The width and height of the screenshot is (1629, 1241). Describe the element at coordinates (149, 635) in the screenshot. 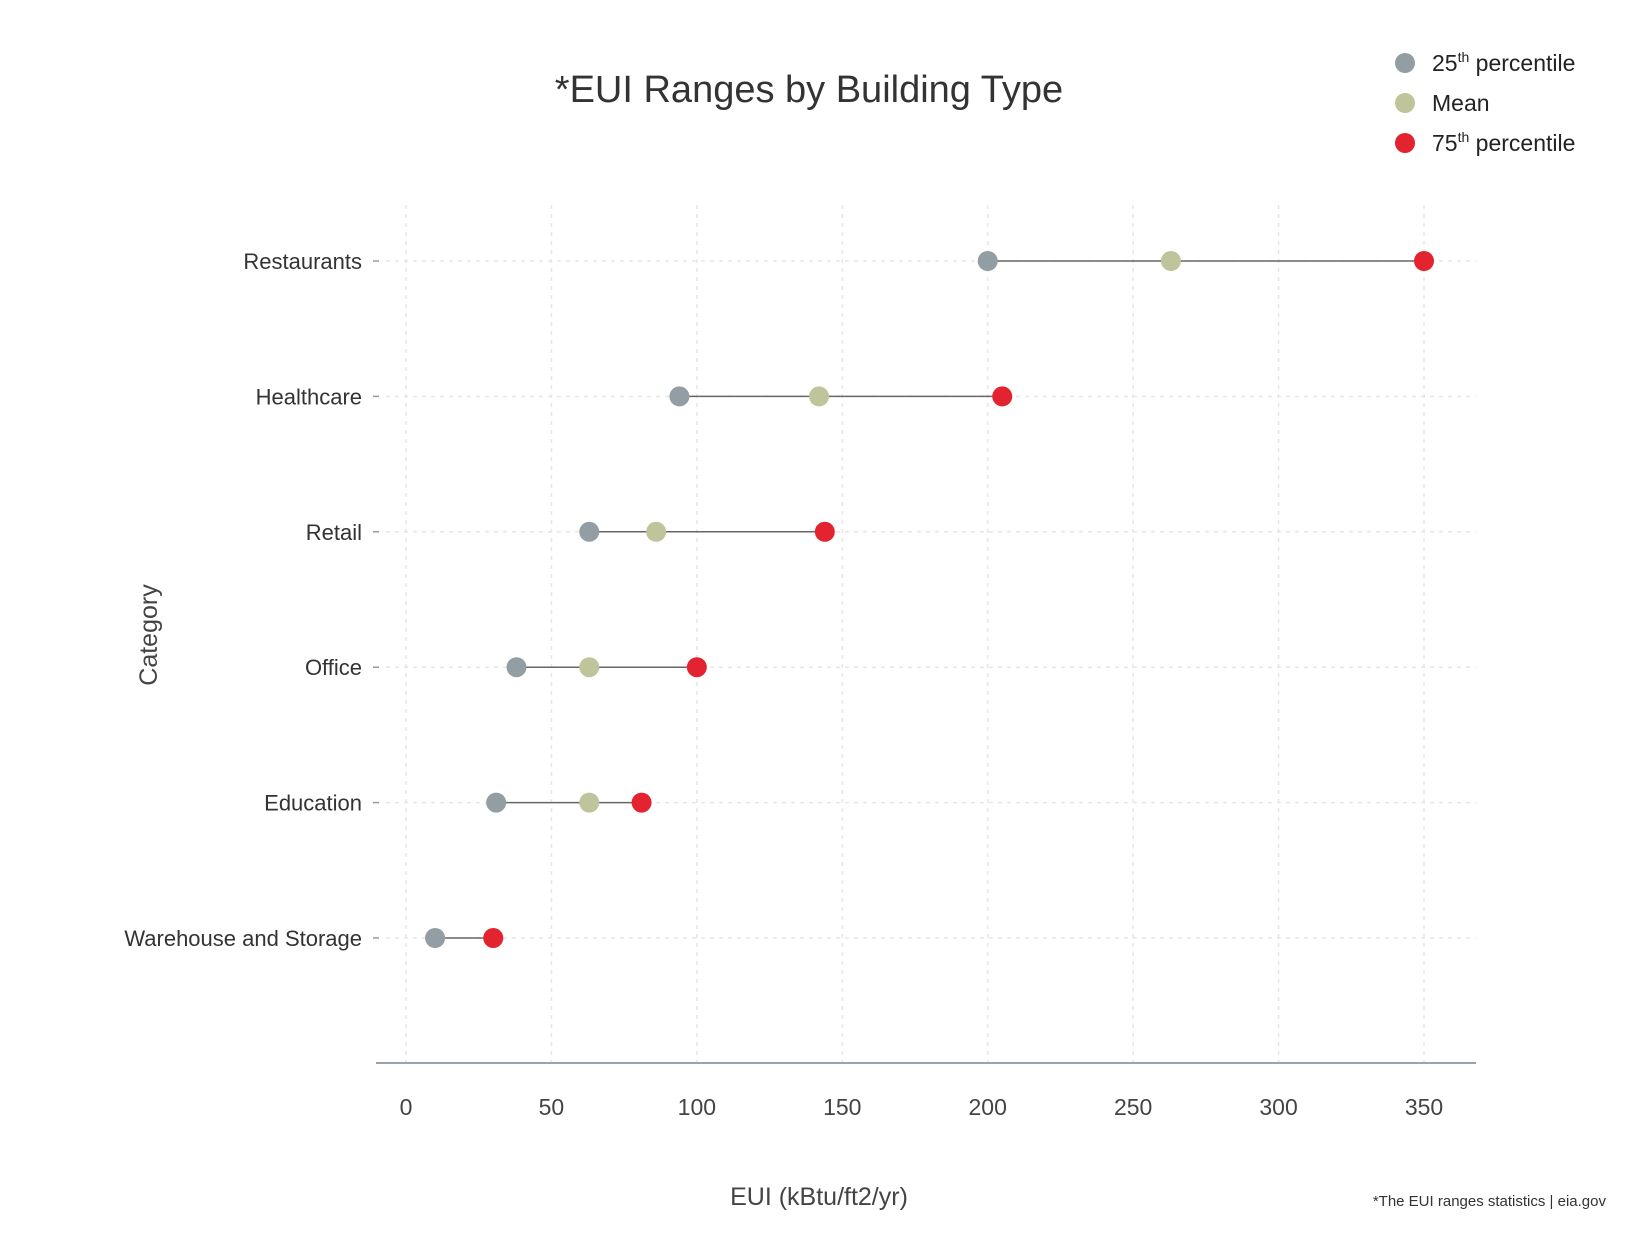

I see `y-axis-label: Category` at that location.